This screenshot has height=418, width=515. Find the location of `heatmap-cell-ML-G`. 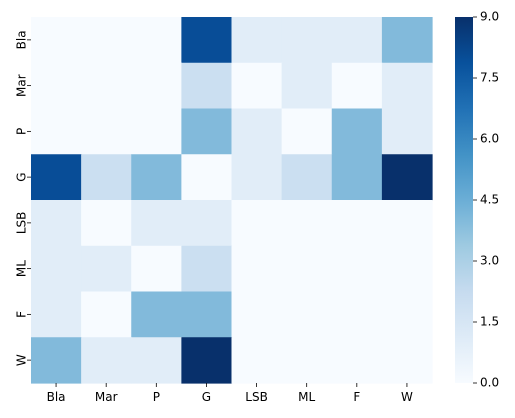

heatmap-cell-ML-G is located at coordinates (207, 269).